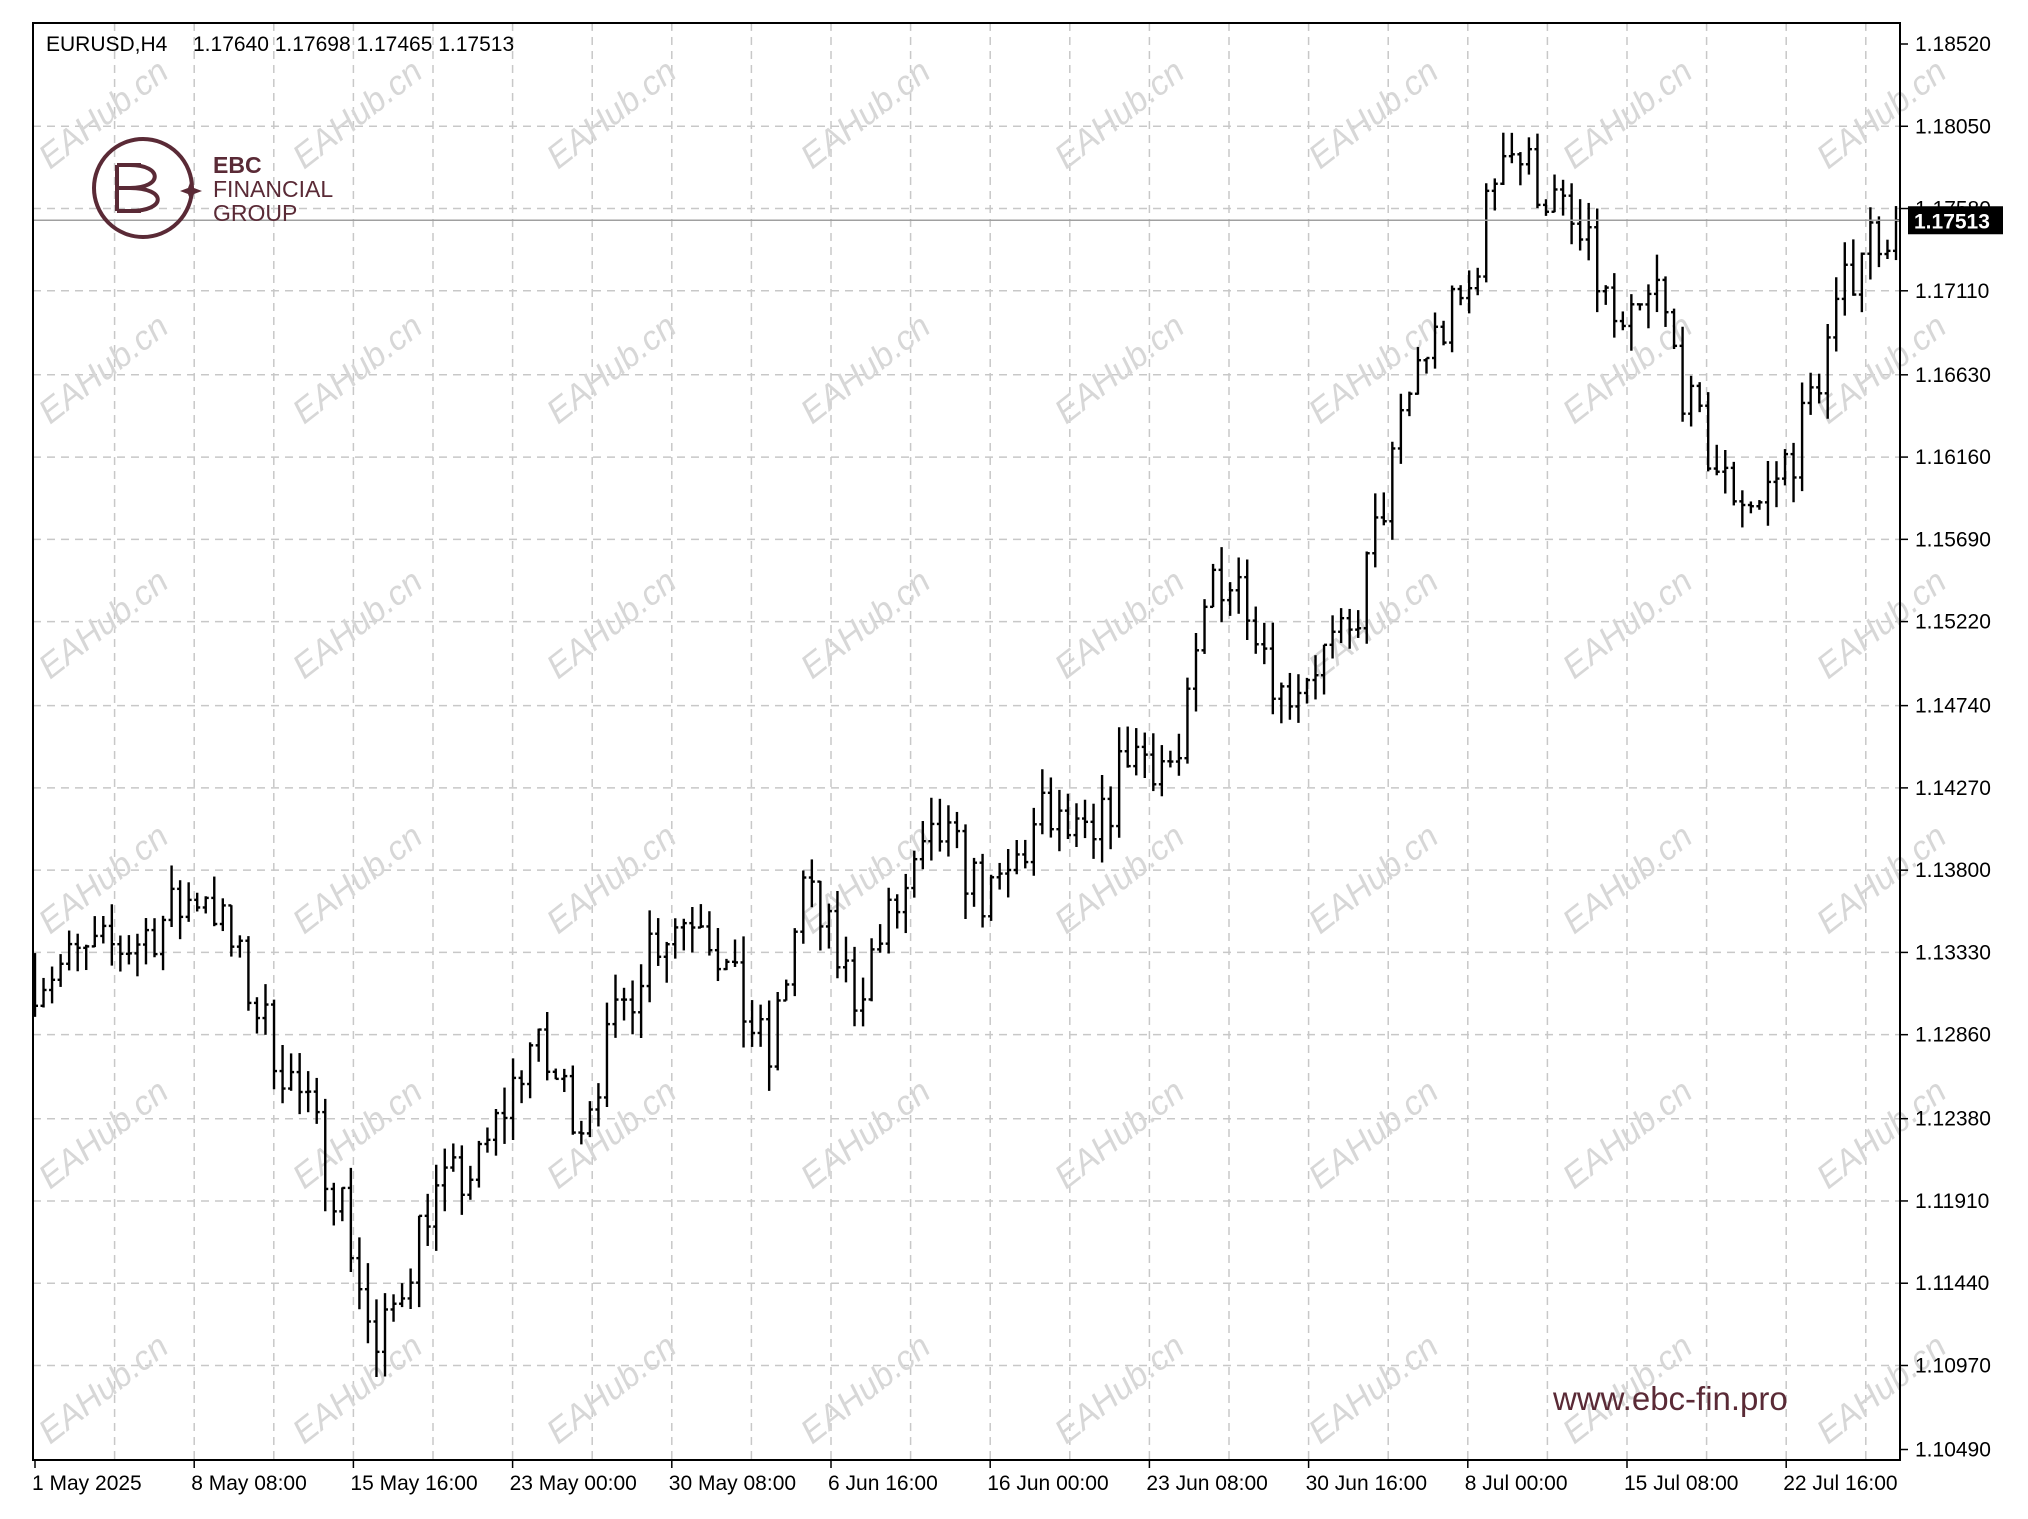 The height and width of the screenshot is (1519, 2028). I want to click on y-tick-label: 1.15220, so click(1953, 622).